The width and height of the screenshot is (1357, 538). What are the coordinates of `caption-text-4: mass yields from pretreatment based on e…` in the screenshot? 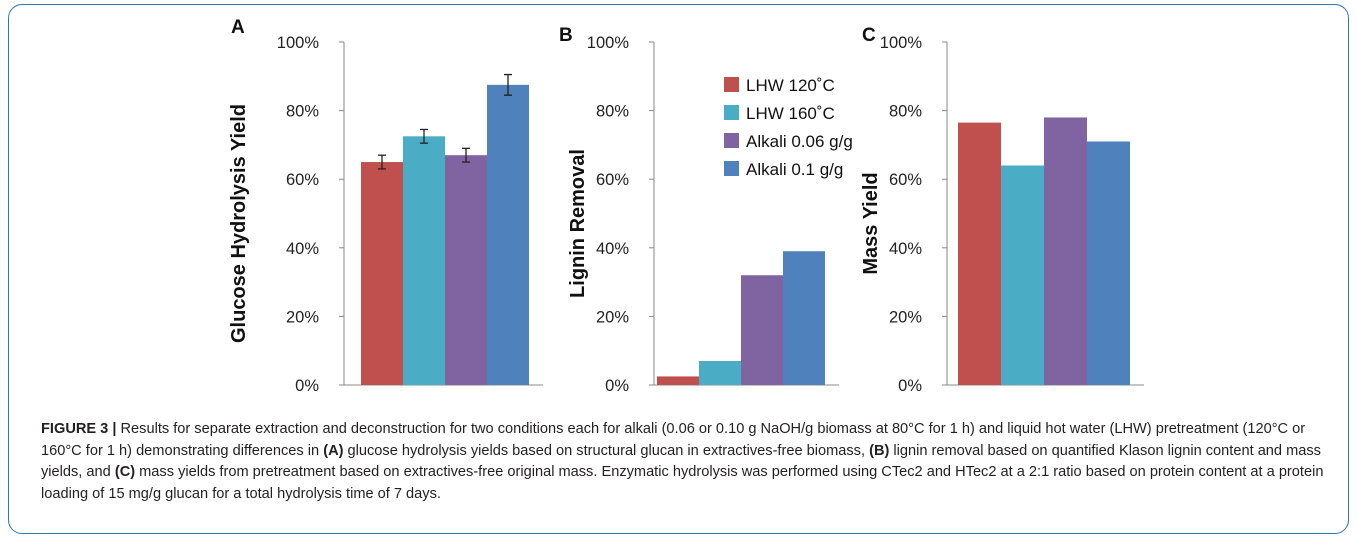 It's located at (682, 483).